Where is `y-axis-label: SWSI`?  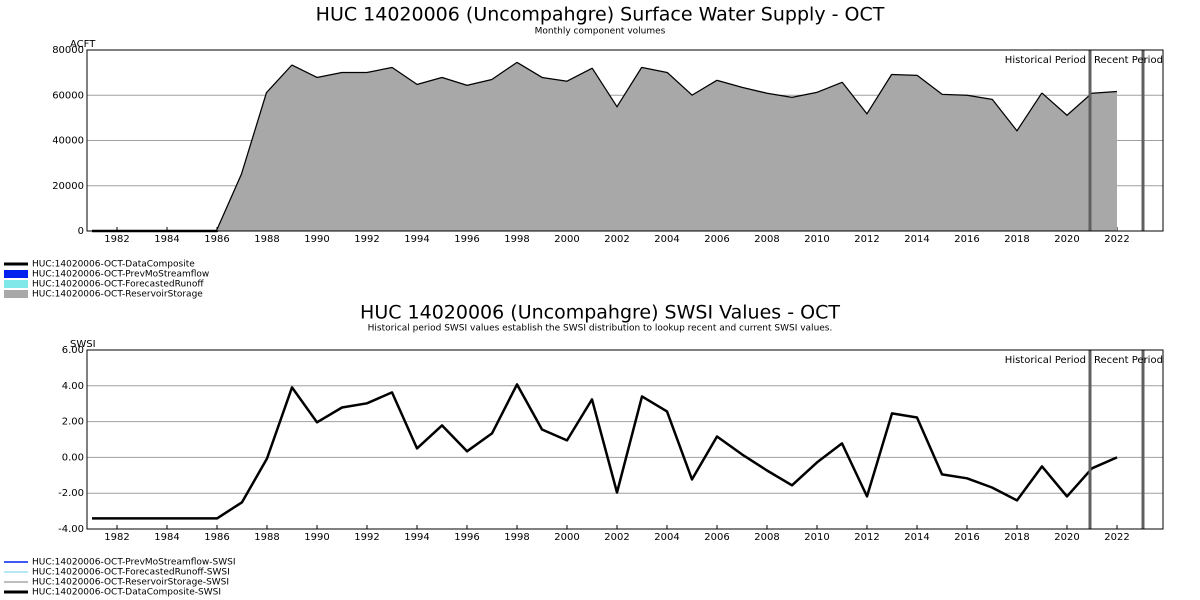
y-axis-label: SWSI is located at coordinates (83, 344).